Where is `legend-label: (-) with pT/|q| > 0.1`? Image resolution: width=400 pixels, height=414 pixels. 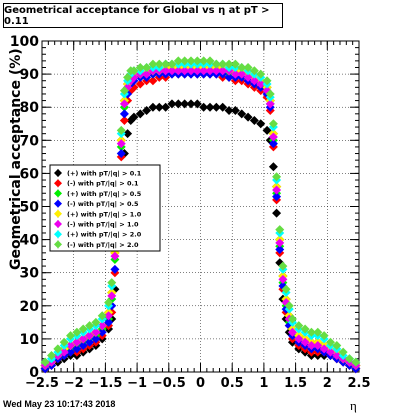
legend-label: (-) with pT/|q| > 0.1 is located at coordinates (103, 184).